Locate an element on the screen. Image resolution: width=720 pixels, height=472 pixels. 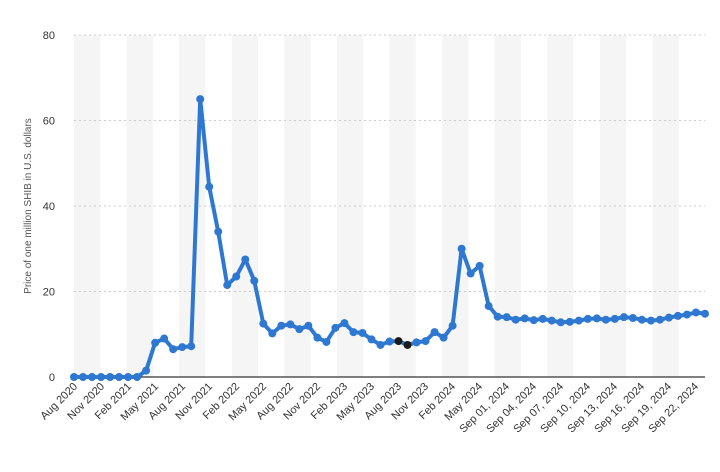
y-tick-label: 20 is located at coordinates (49, 293).